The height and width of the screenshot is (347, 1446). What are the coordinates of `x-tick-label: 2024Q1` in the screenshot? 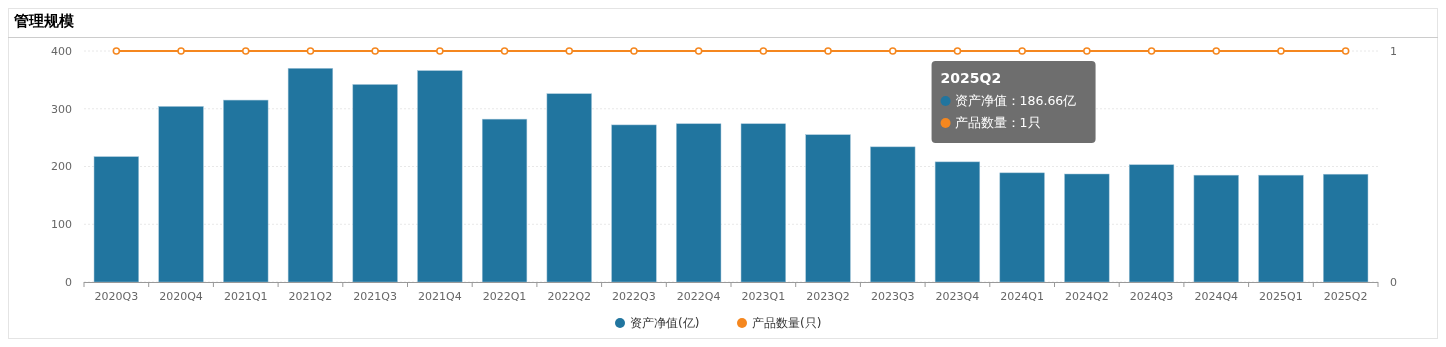 It's located at (1022, 296).